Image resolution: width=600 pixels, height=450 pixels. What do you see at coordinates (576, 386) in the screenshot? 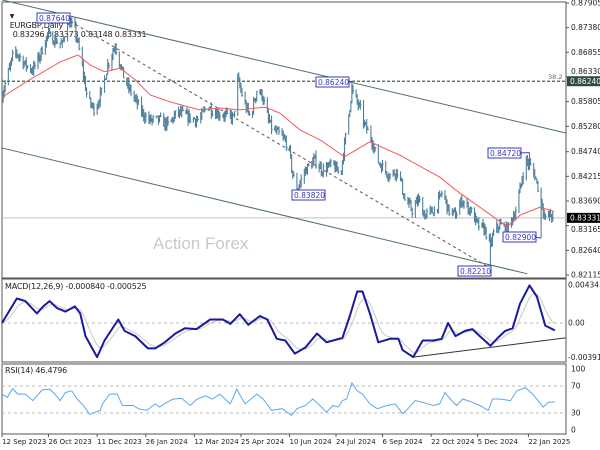
I see `rsi-axis-label: 70` at bounding box center [576, 386].